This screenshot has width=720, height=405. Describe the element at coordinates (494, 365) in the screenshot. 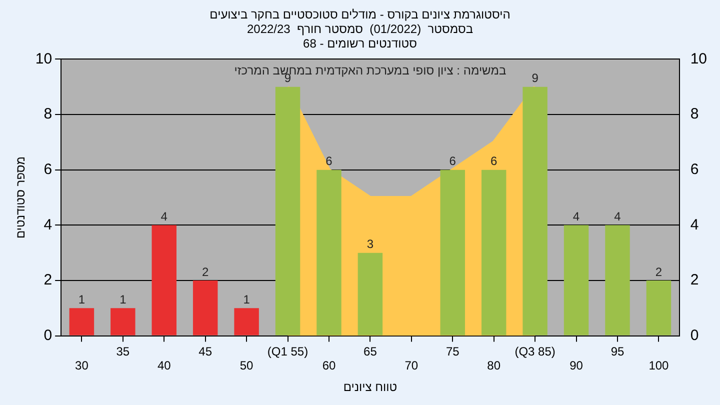

I see `x-tick-label: 80` at that location.